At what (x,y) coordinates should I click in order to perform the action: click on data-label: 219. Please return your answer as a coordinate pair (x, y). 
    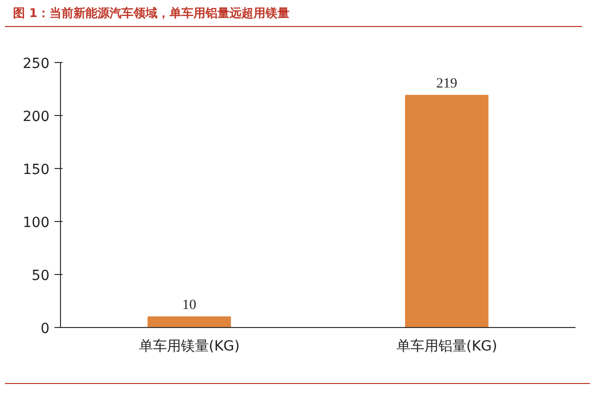
    Looking at the image, I should click on (447, 84).